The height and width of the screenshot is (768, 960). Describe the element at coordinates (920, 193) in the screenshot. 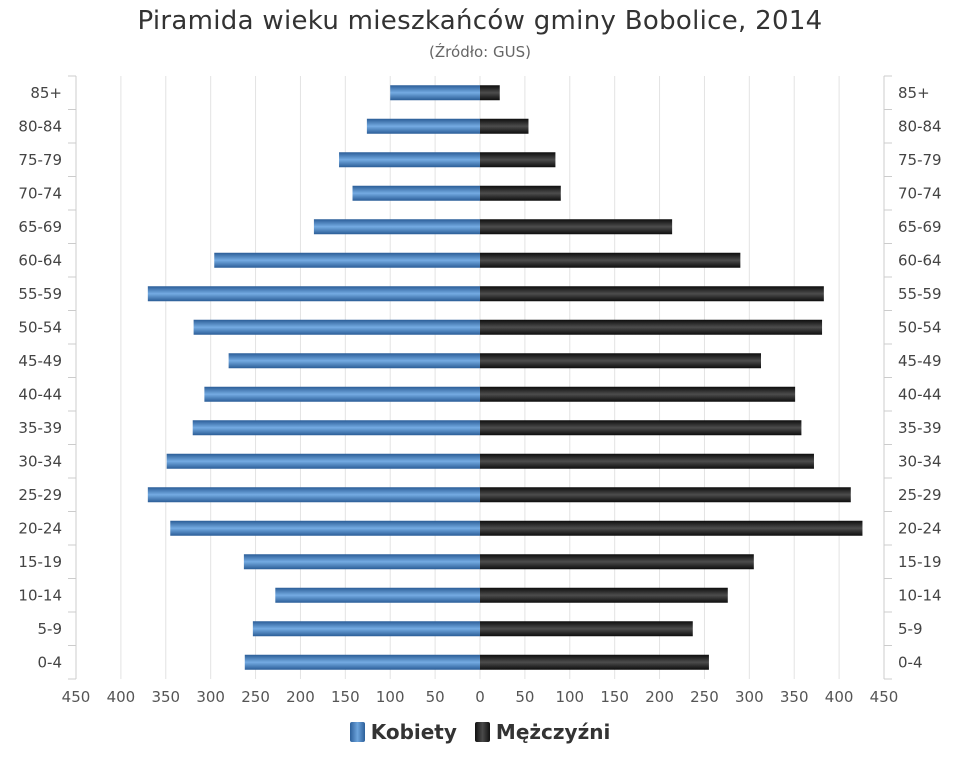

I see `category-label-right: 70-74` at that location.